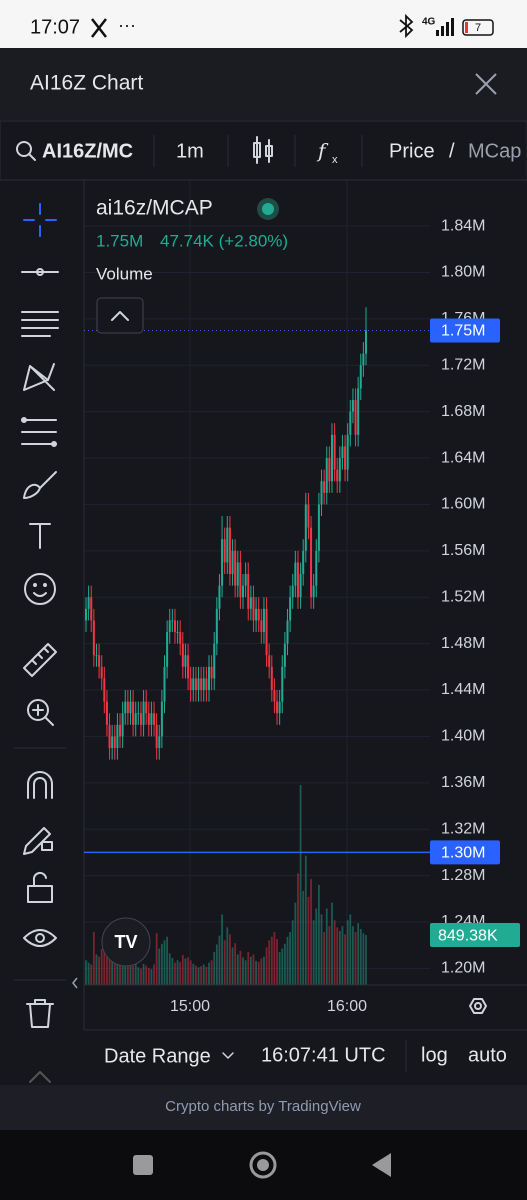 This screenshot has height=1200, width=527. What do you see at coordinates (126, 942) in the screenshot?
I see `tradingview-logo` at bounding box center [126, 942].